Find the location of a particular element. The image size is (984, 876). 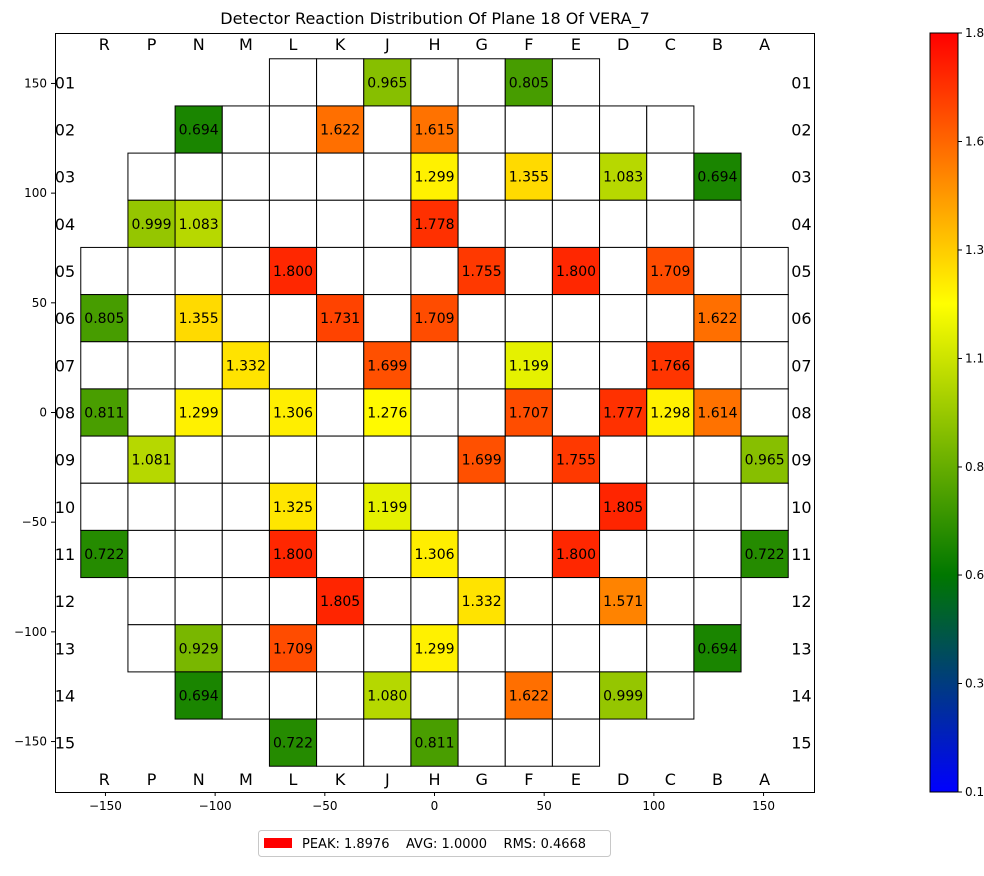

x-tick-label: 100 is located at coordinates (653, 806).